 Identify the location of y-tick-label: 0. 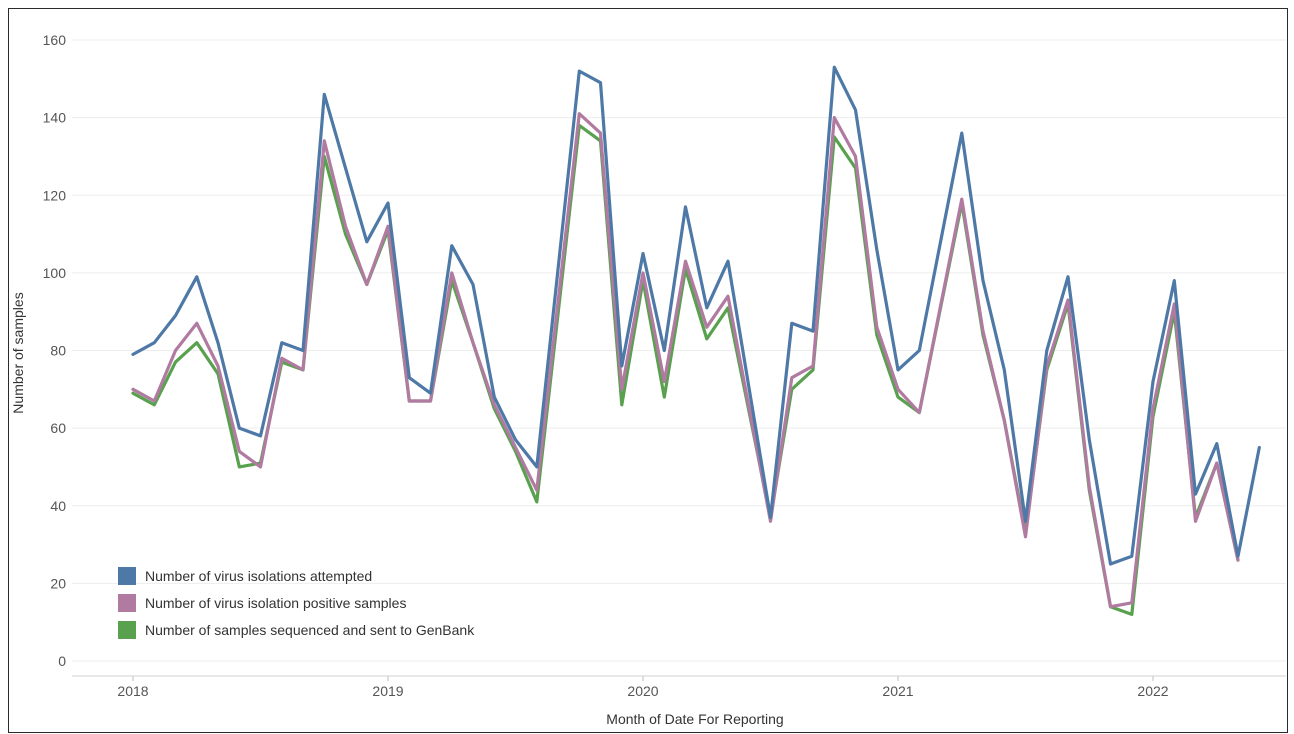
(62, 661).